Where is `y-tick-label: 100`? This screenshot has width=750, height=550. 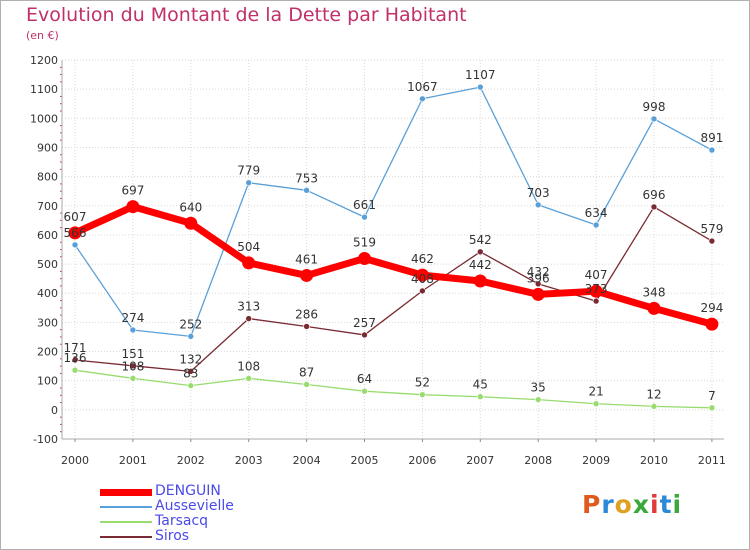 y-tick-label: 100 is located at coordinates (47, 381).